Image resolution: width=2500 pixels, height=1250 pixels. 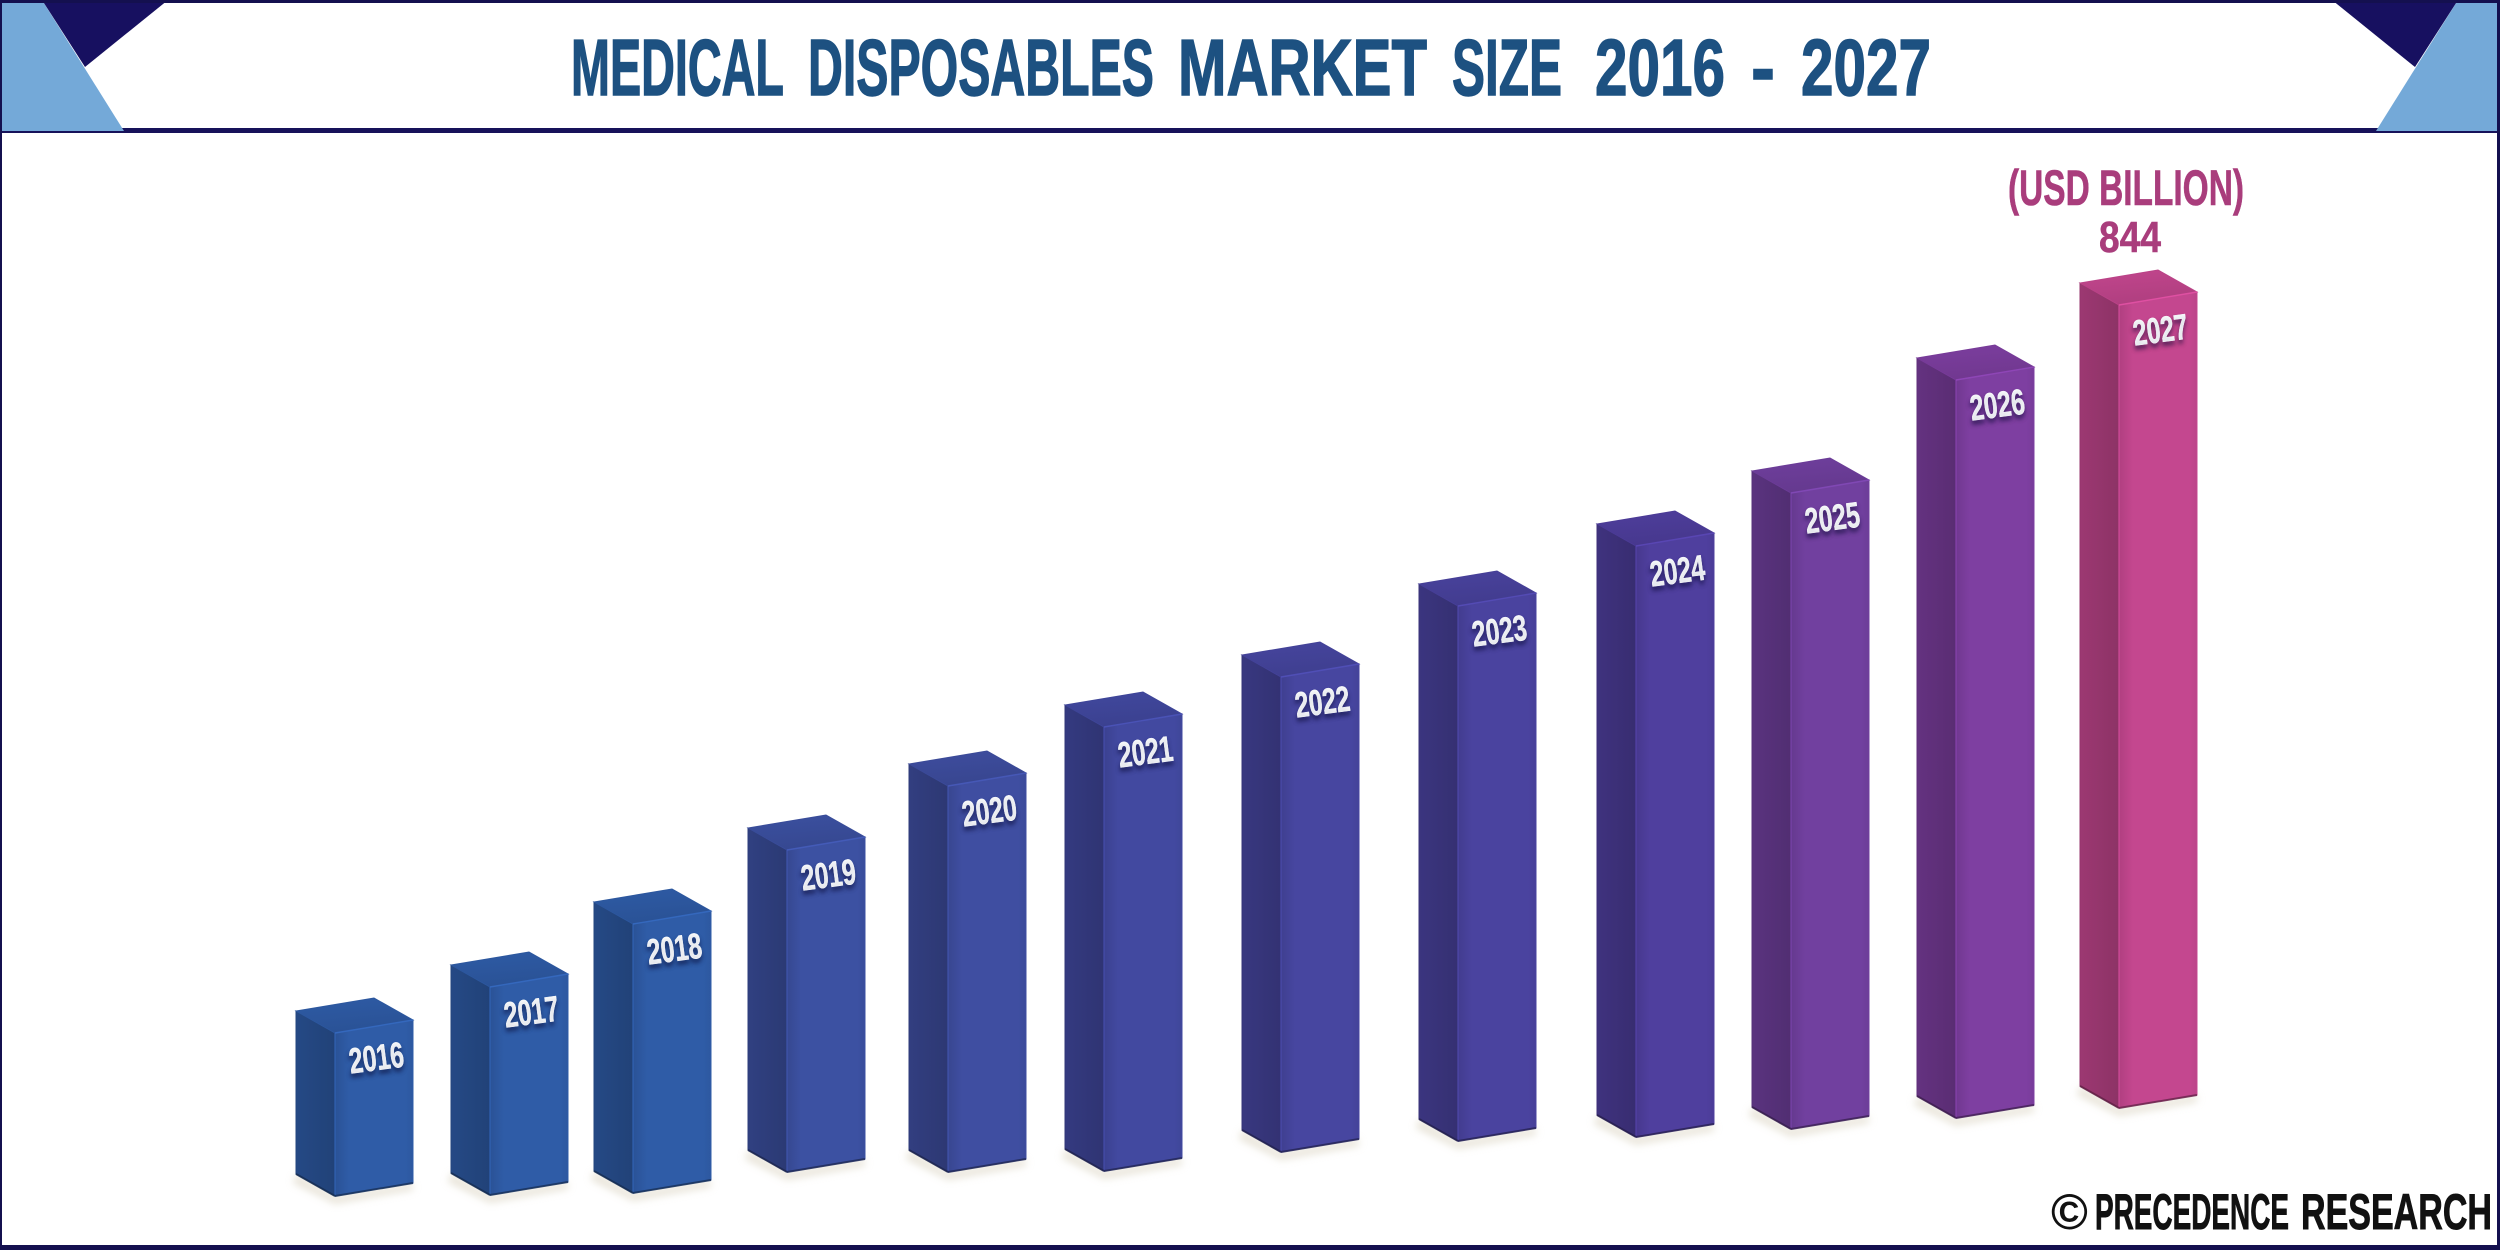 I want to click on svg-text: 2017, so click(x=531, y=1012).